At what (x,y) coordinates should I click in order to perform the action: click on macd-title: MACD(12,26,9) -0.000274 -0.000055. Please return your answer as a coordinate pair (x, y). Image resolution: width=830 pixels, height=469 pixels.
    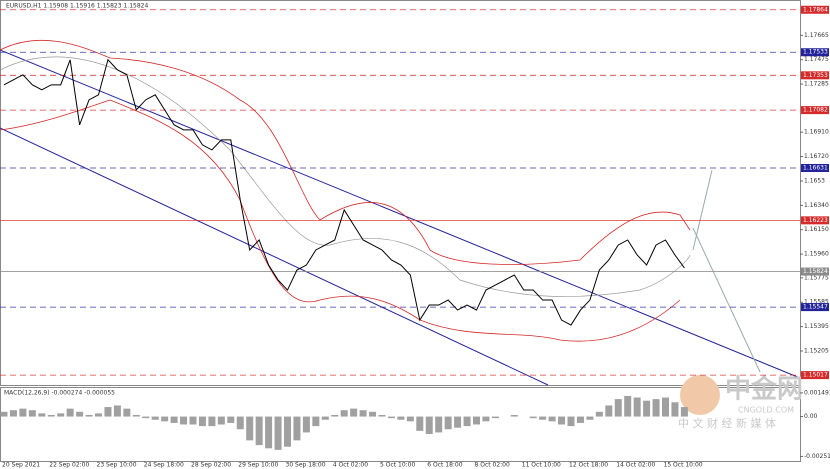
    Looking at the image, I should click on (59, 393).